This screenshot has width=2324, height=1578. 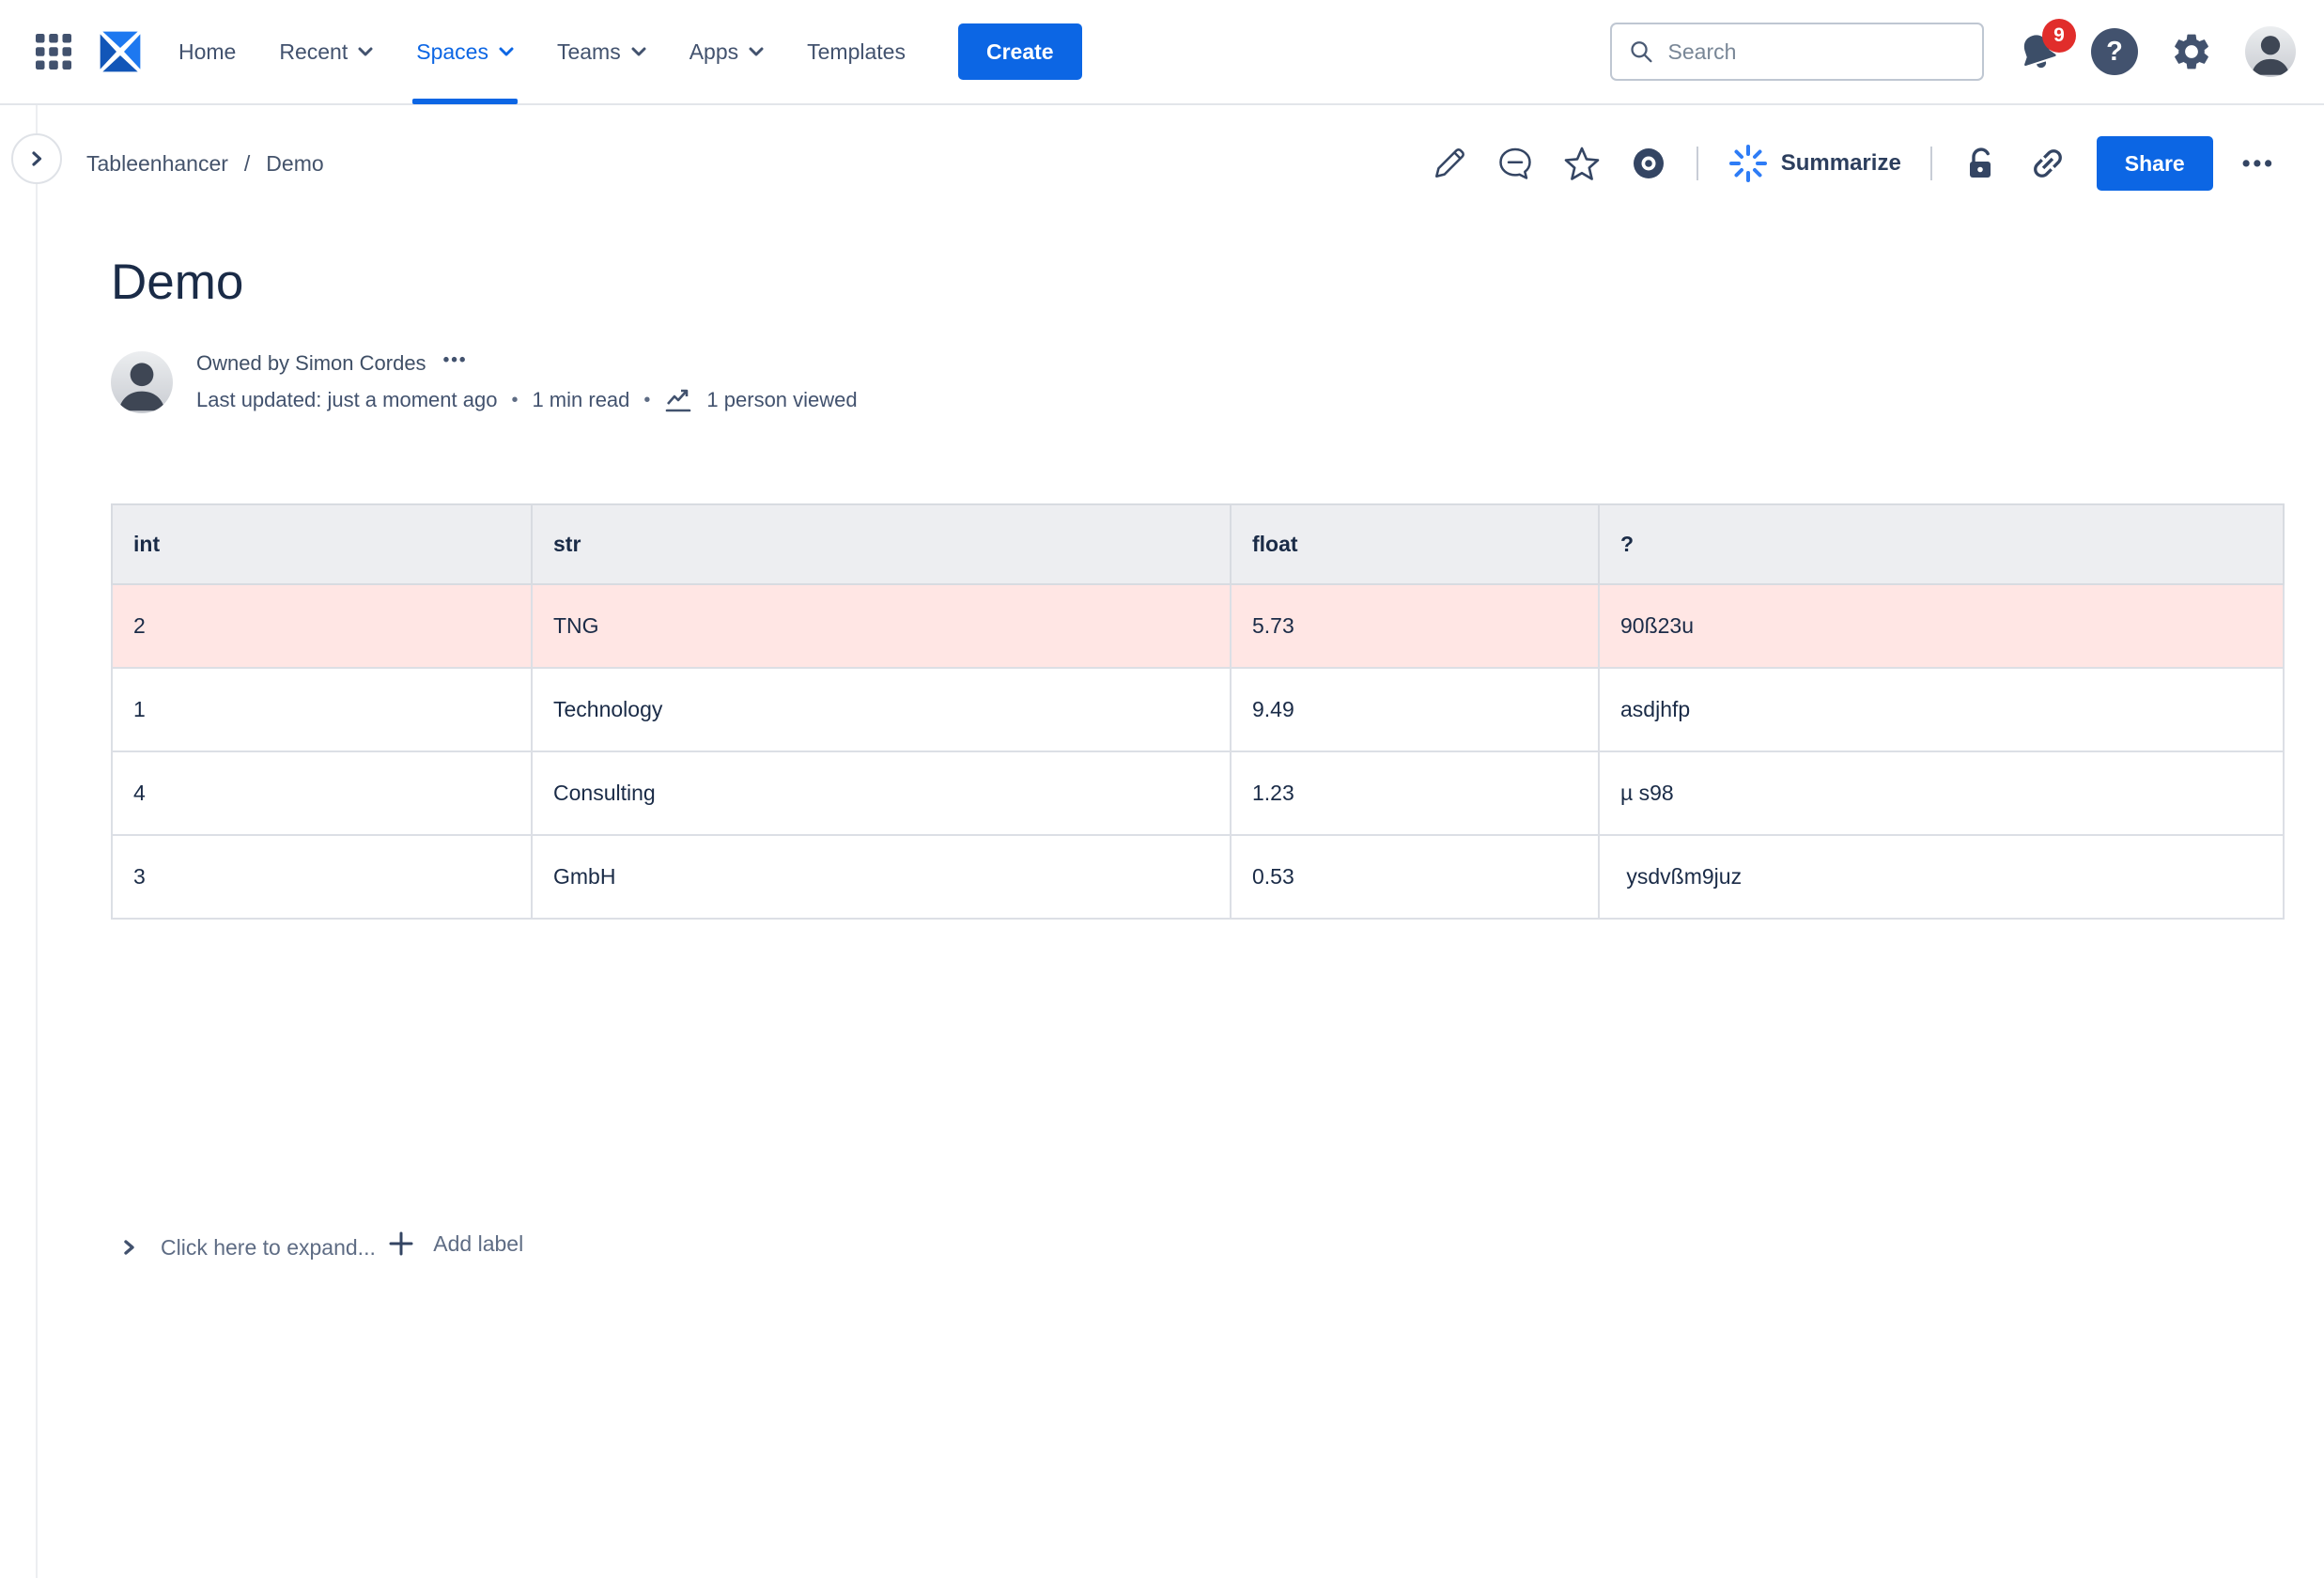 What do you see at coordinates (588, 51) in the screenshot?
I see `nav-item-label: Teams` at bounding box center [588, 51].